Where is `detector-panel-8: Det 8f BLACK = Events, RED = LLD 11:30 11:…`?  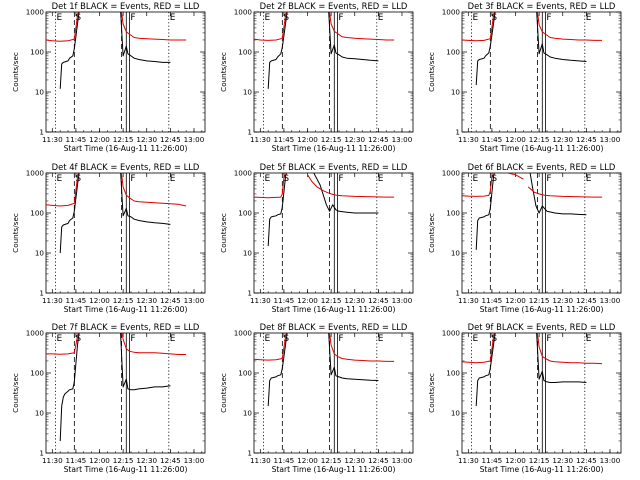
detector-panel-8: Det 8f BLACK = Events, RED = LLD 11:30 11:… is located at coordinates (316, 398).